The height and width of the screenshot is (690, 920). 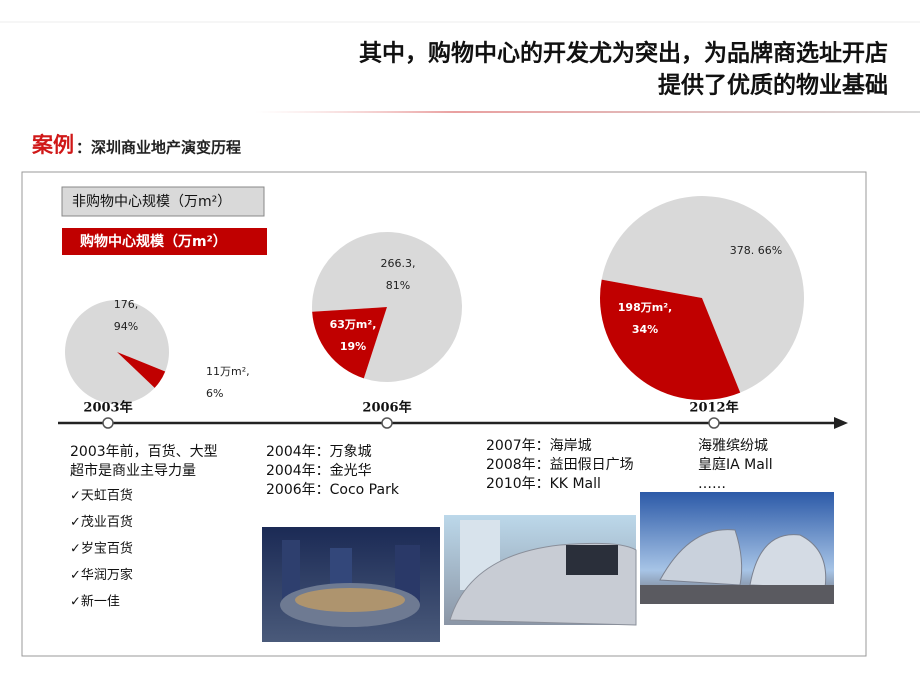 I want to click on slice-label: 266.3,, so click(x=398, y=263).